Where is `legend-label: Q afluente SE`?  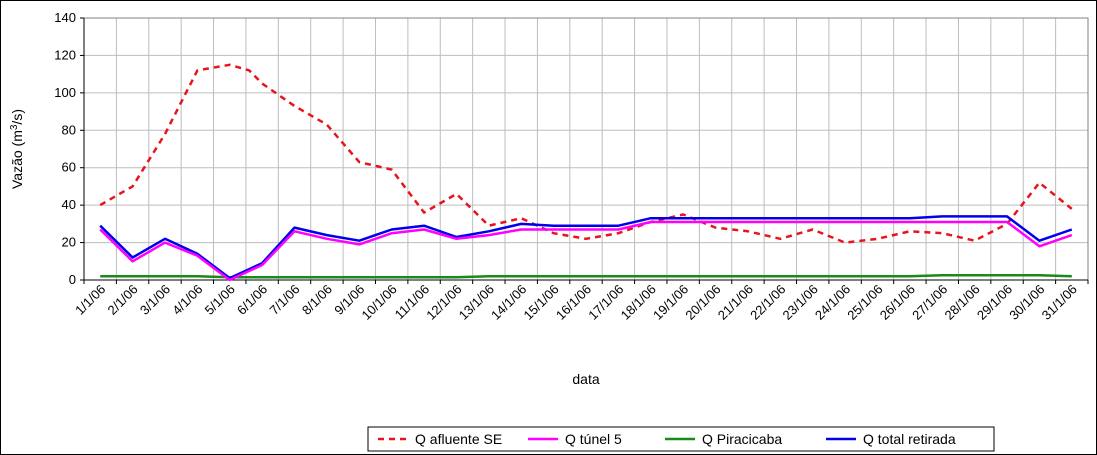 legend-label: Q afluente SE is located at coordinates (458, 439).